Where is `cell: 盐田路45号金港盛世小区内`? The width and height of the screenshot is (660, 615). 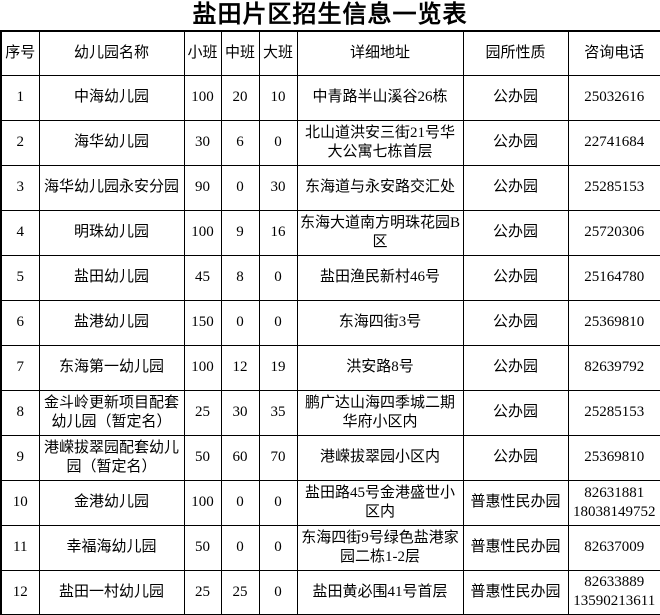
cell: 盐田路45号金港盛世小区内 is located at coordinates (380, 502).